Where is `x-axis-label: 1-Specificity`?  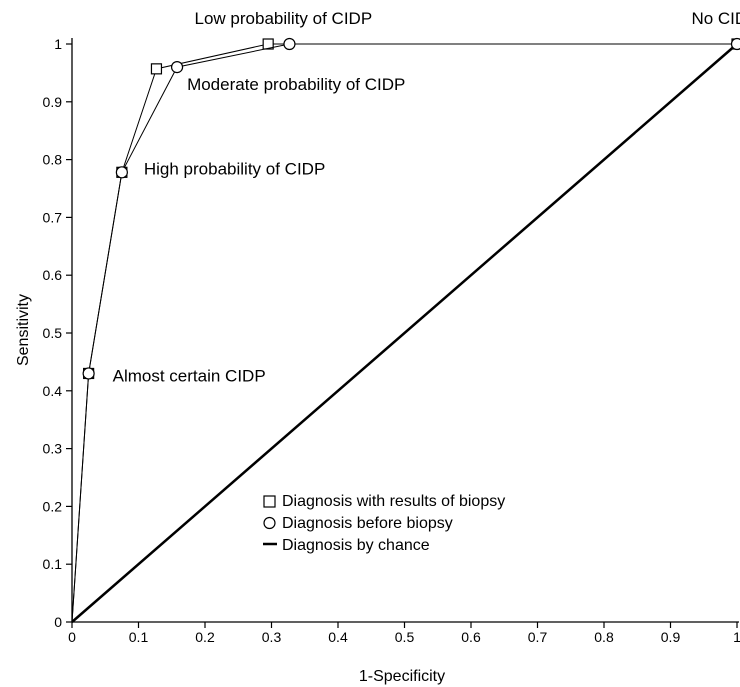 x-axis-label: 1-Specificity is located at coordinates (402, 676).